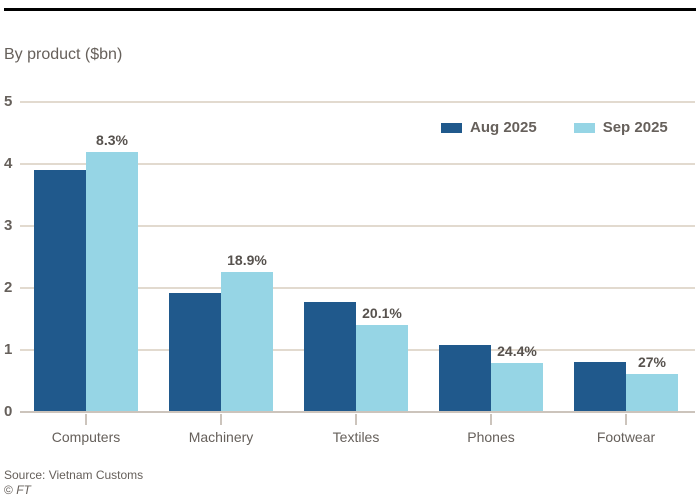 The height and width of the screenshot is (500, 700). Describe the element at coordinates (86, 419) in the screenshot. I see `x-tick-computers` at that location.